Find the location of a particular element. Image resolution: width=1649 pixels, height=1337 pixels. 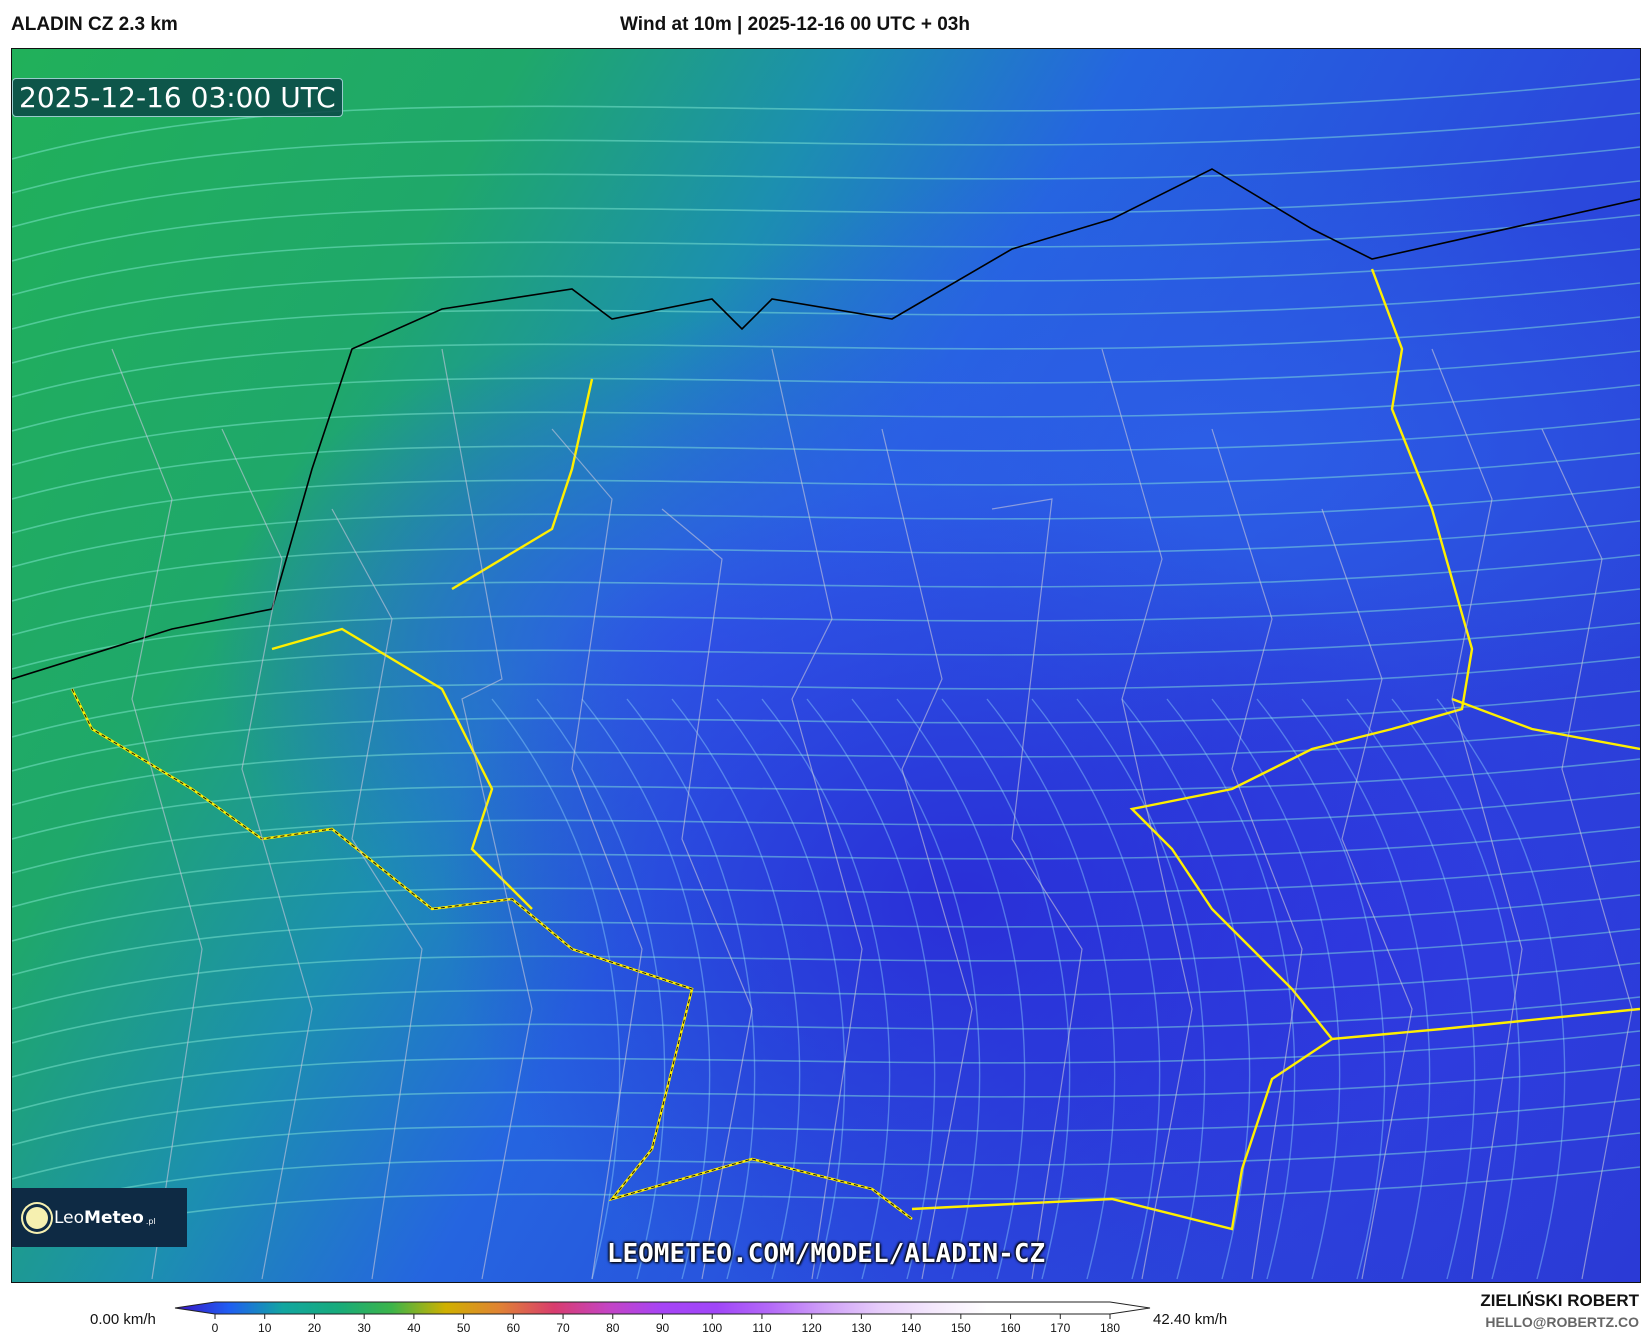

logo-suffix: .pl is located at coordinates (150, 1221).